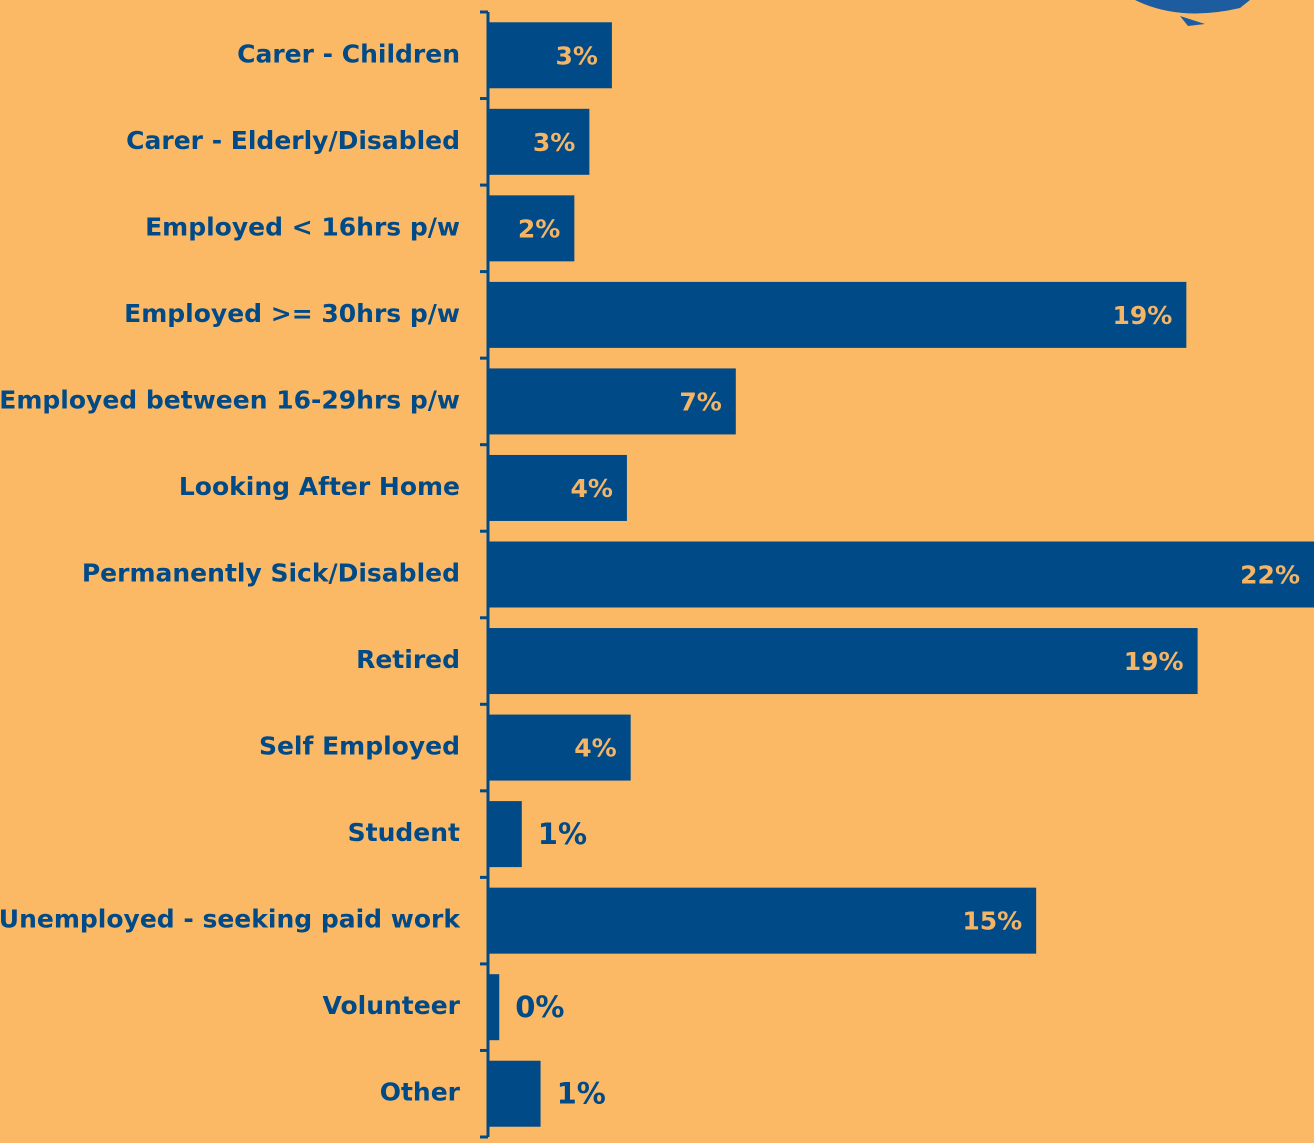  I want to click on category-label: Self Employed, so click(359, 746).